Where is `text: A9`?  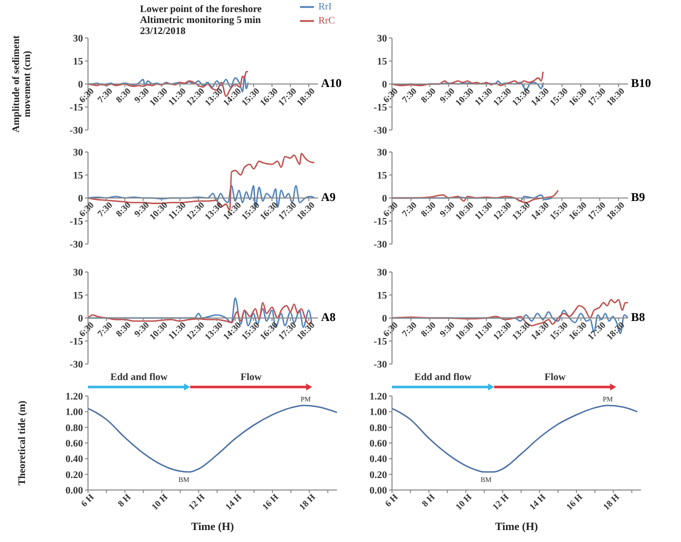 text: A9 is located at coordinates (328, 197).